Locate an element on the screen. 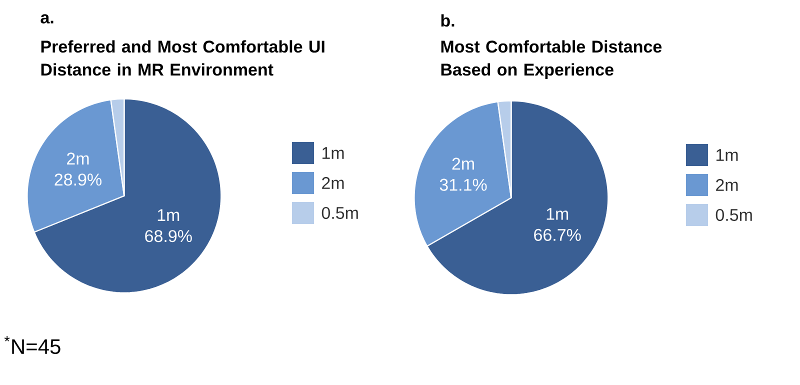 The image size is (800, 385). data-label: 68.9% is located at coordinates (168, 236).